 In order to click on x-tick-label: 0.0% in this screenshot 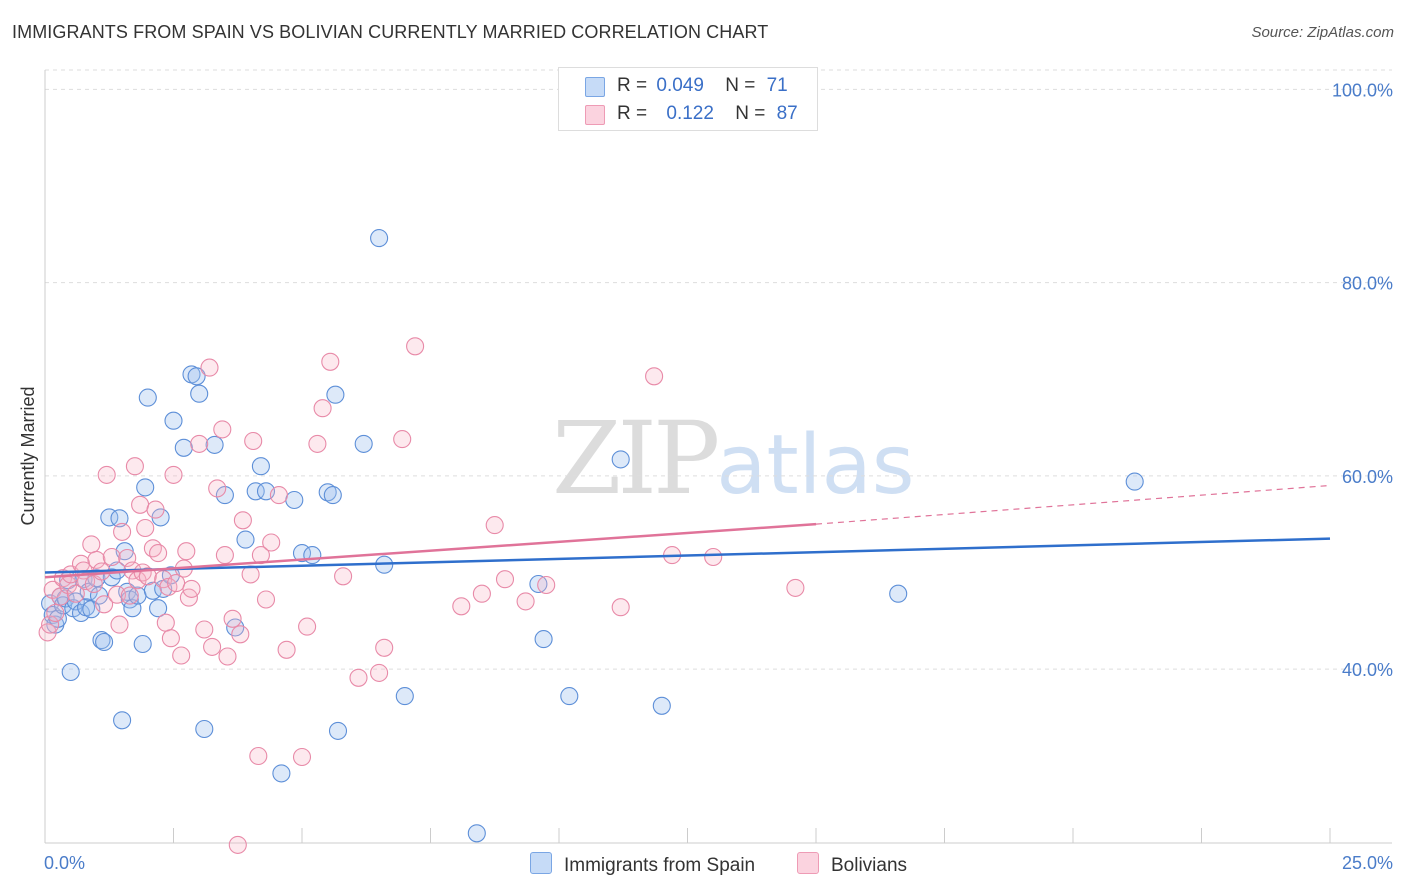, I will do `click(64, 863)`.